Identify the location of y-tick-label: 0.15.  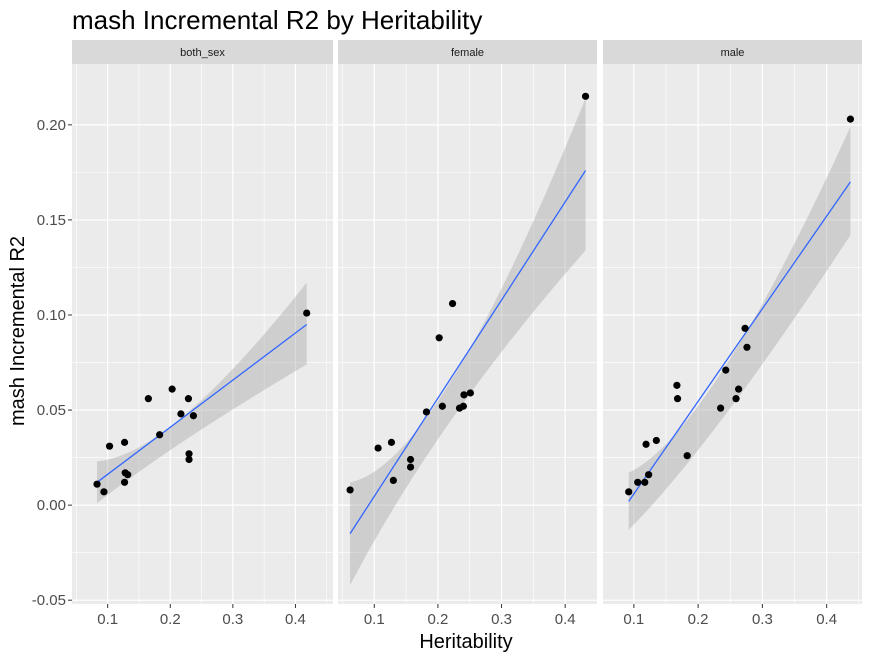
(51, 220).